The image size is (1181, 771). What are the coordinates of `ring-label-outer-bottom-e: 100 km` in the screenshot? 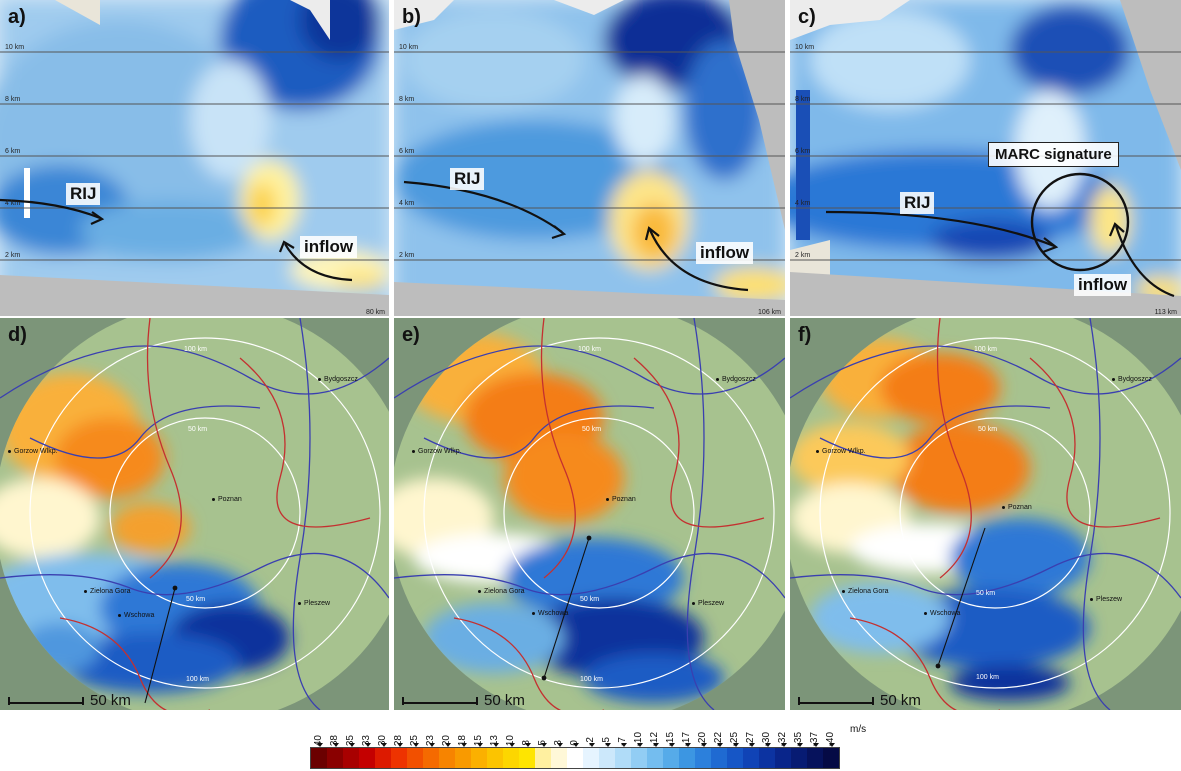 It's located at (591, 679).